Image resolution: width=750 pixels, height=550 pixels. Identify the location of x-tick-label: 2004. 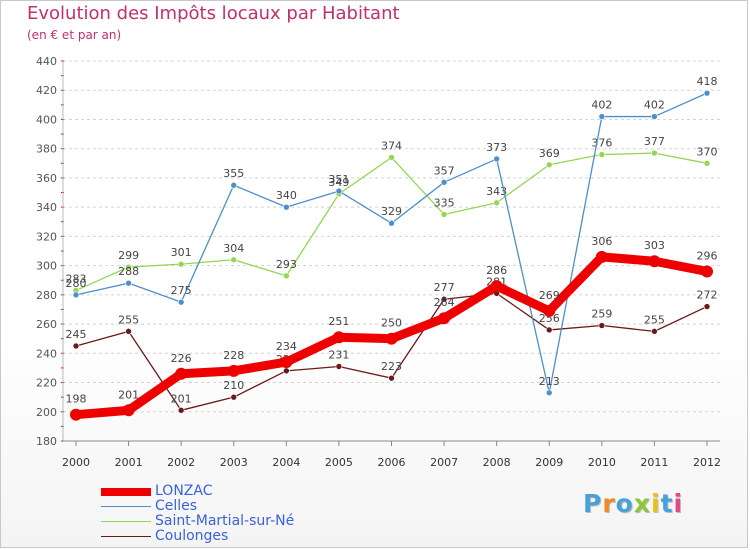
(286, 462).